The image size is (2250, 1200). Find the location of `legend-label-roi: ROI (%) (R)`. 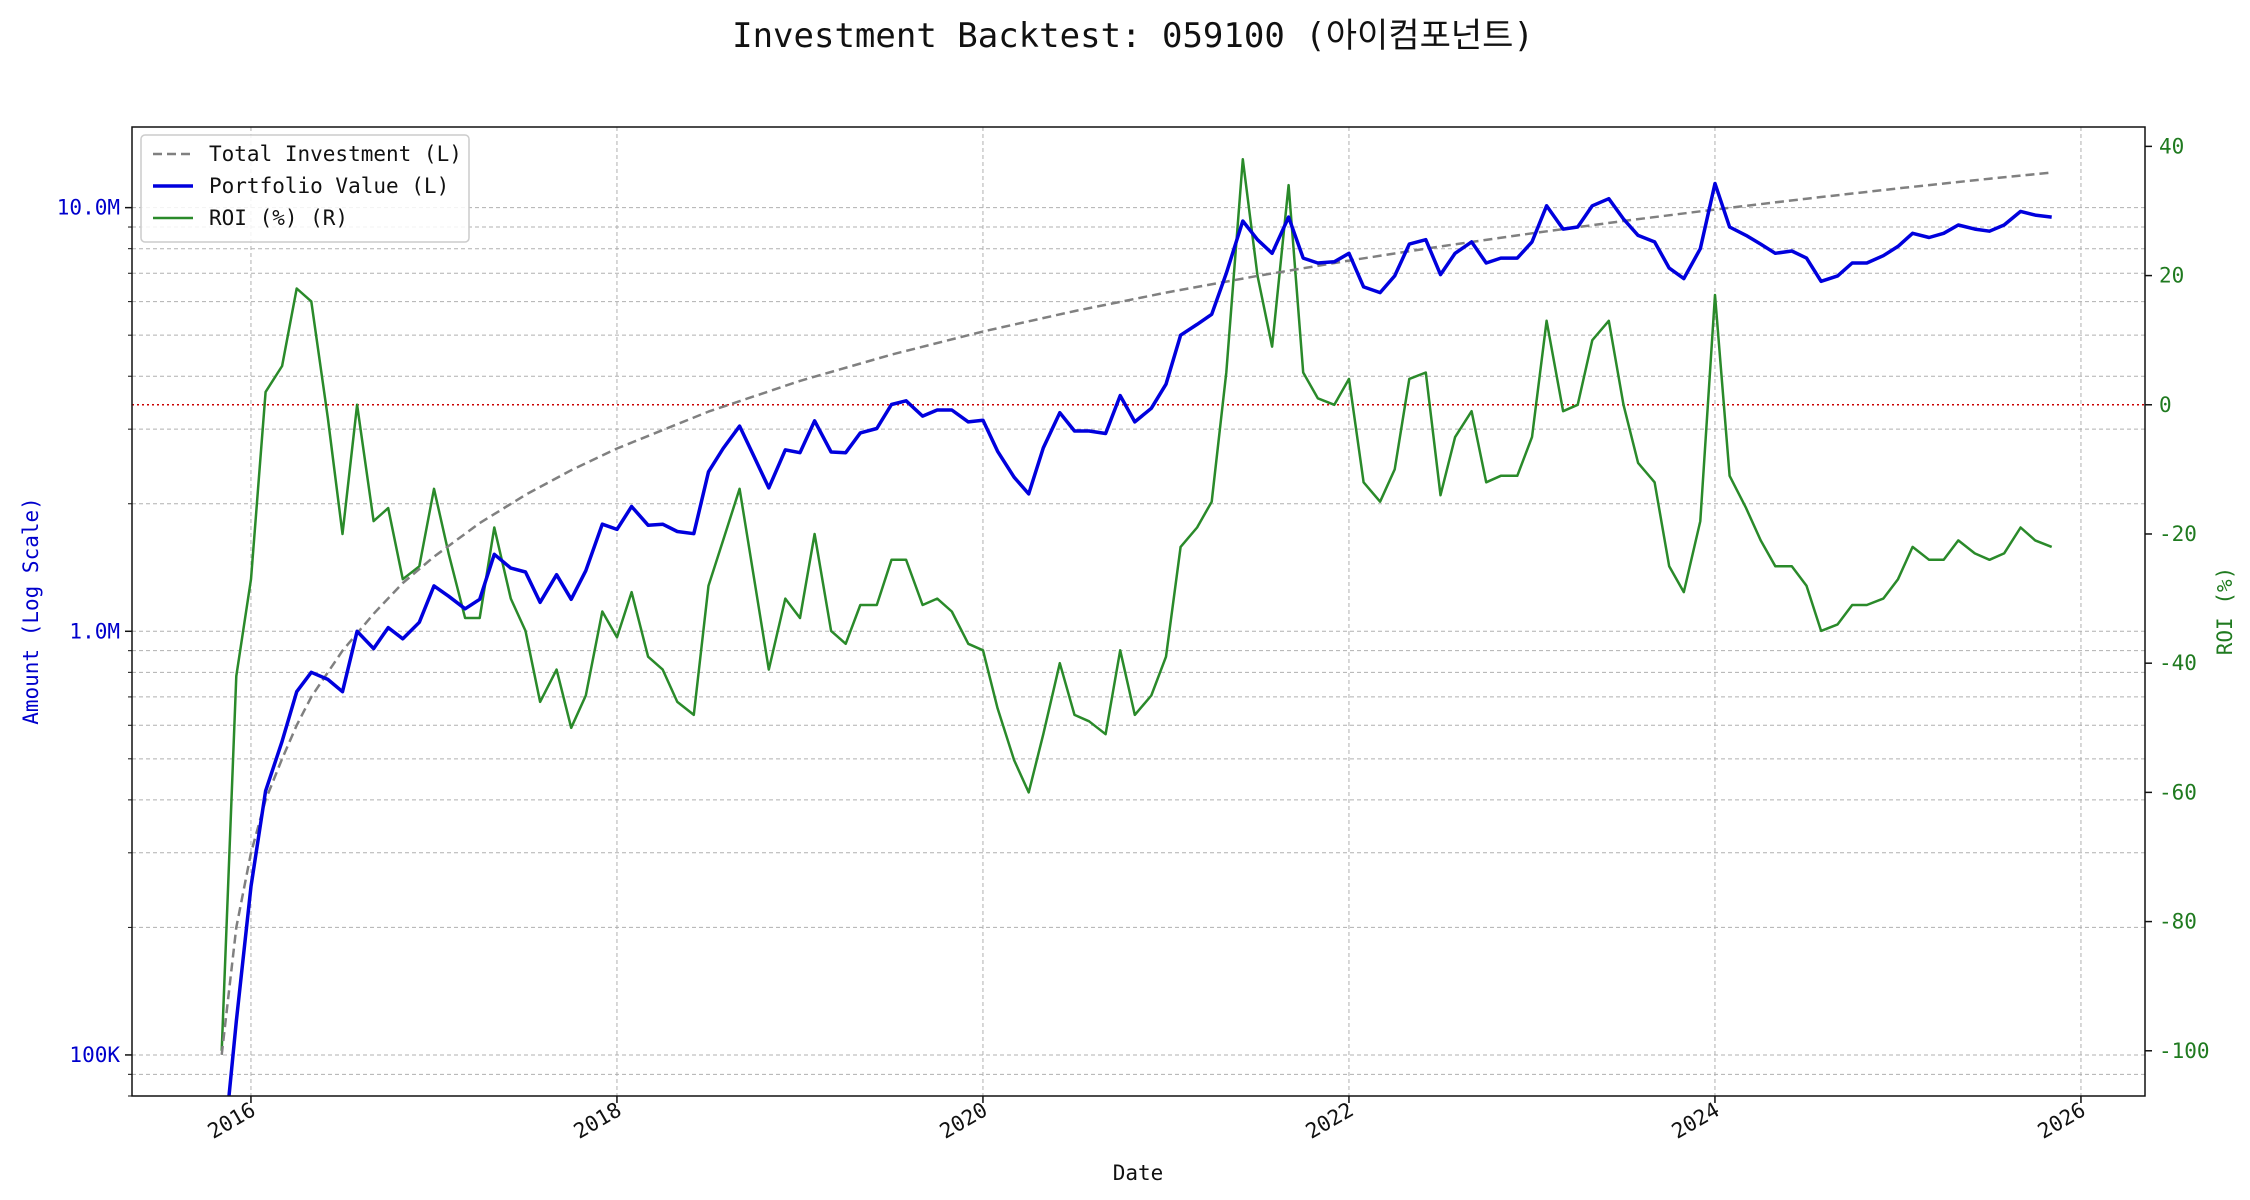

legend-label-roi: ROI (%) (R) is located at coordinates (278, 218).